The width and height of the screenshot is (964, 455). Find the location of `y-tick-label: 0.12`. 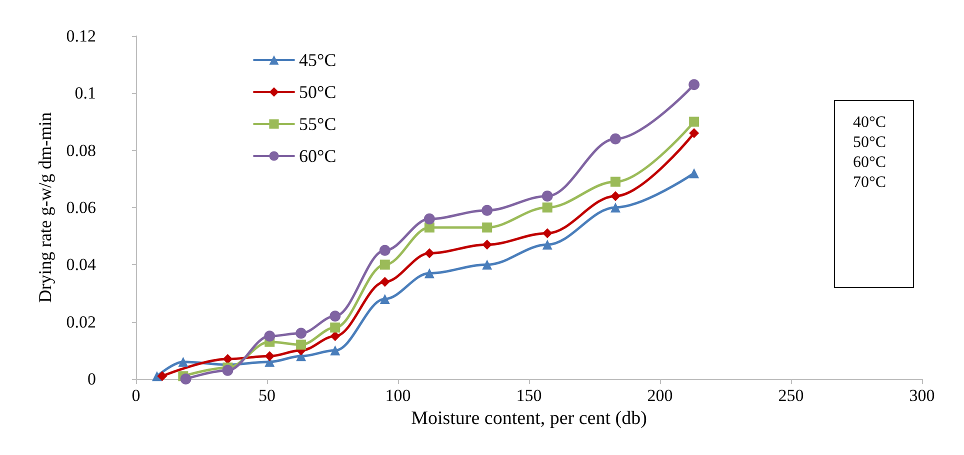

y-tick-label: 0.12 is located at coordinates (81, 36).